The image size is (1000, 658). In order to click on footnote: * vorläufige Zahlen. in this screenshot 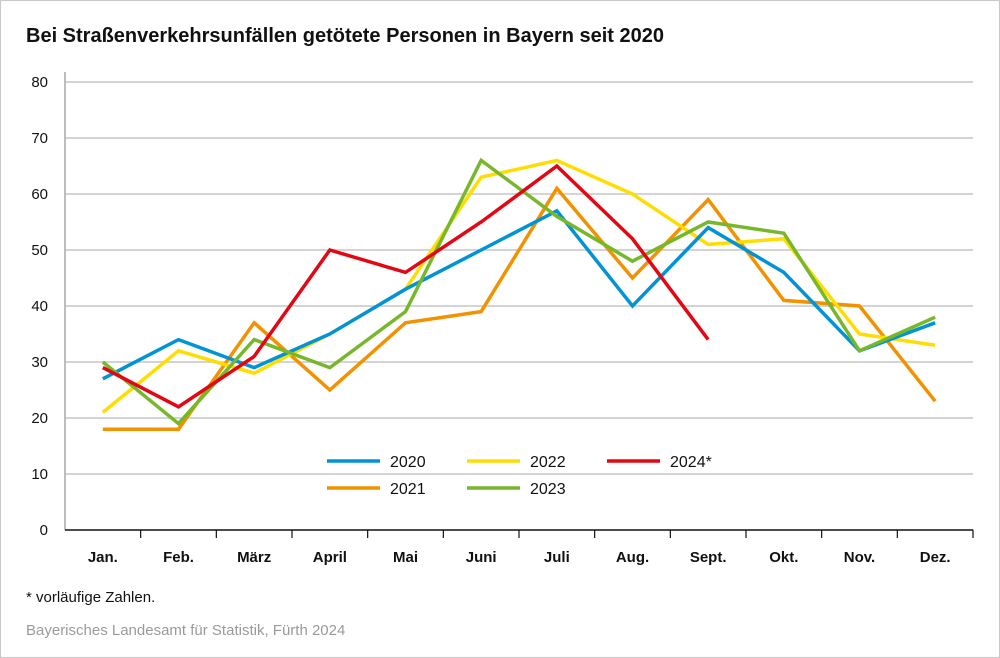, I will do `click(91, 597)`.